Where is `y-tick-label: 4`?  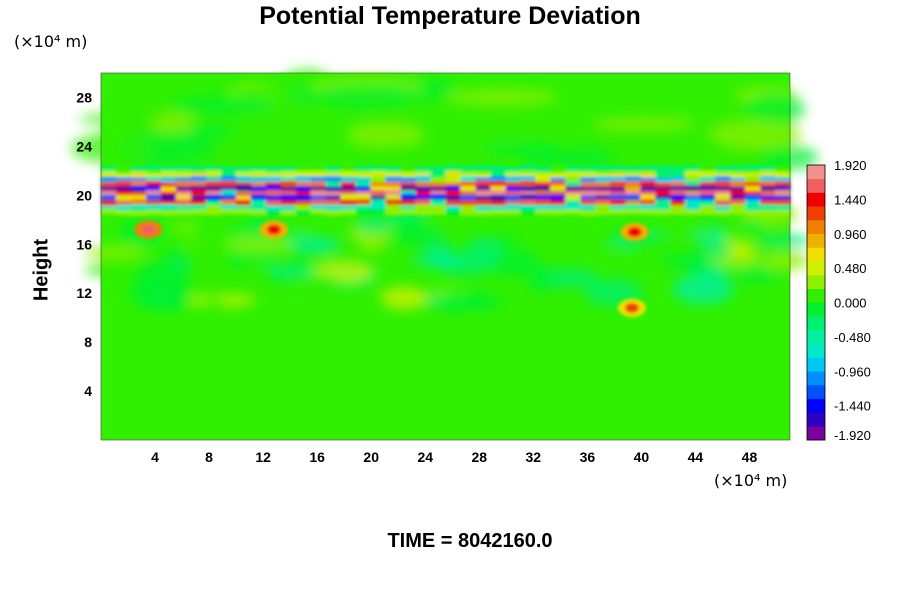
y-tick-label: 4 is located at coordinates (88, 391).